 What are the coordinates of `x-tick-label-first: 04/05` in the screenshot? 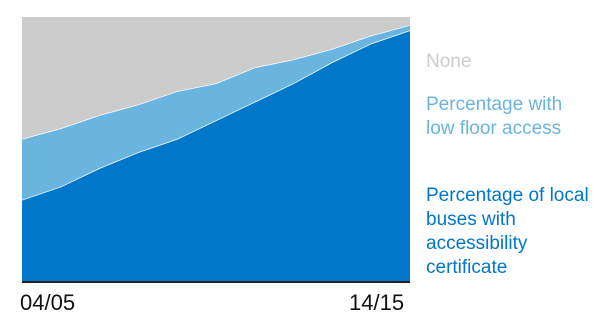 It's located at (48, 302).